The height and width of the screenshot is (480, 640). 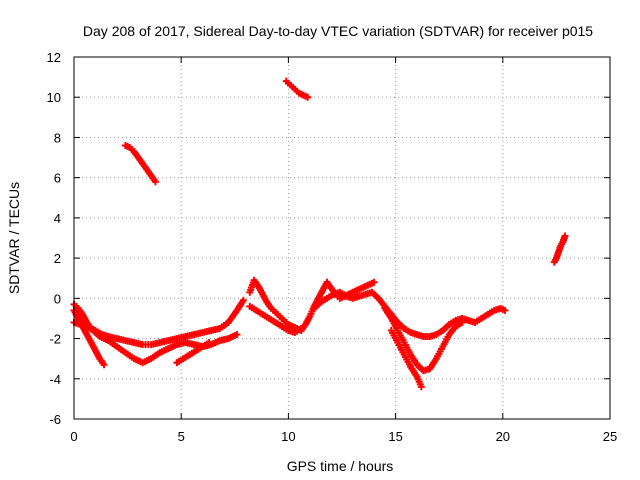 I want to click on y-tick-label: 2, so click(x=57, y=258).